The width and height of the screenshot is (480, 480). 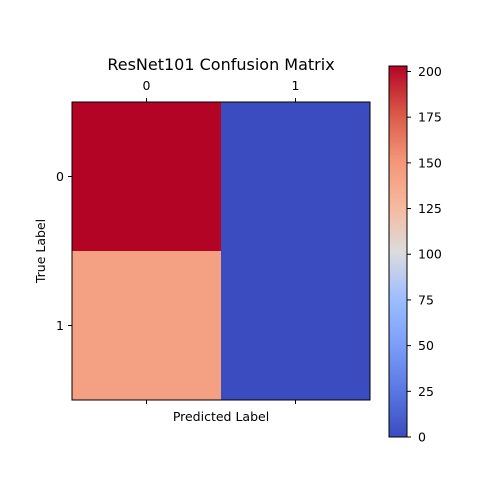 What do you see at coordinates (430, 71) in the screenshot?
I see `colorbar-tick-label-8: 200` at bounding box center [430, 71].